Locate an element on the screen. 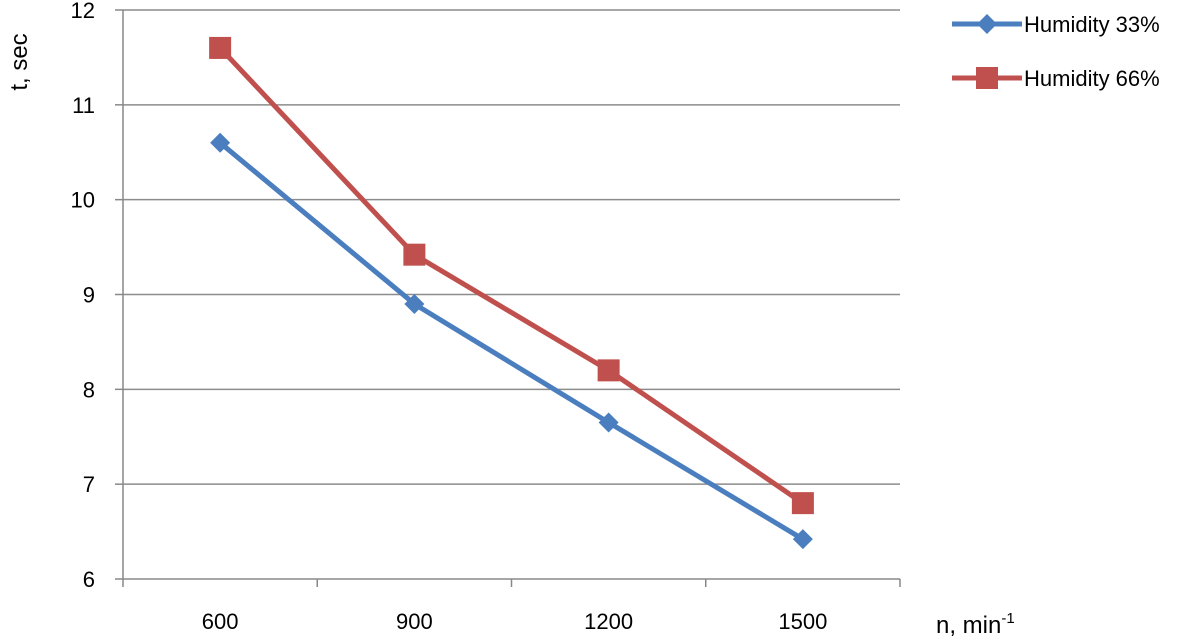 The image size is (1200, 640). legend-item: Humidity 66% is located at coordinates (1056, 78).